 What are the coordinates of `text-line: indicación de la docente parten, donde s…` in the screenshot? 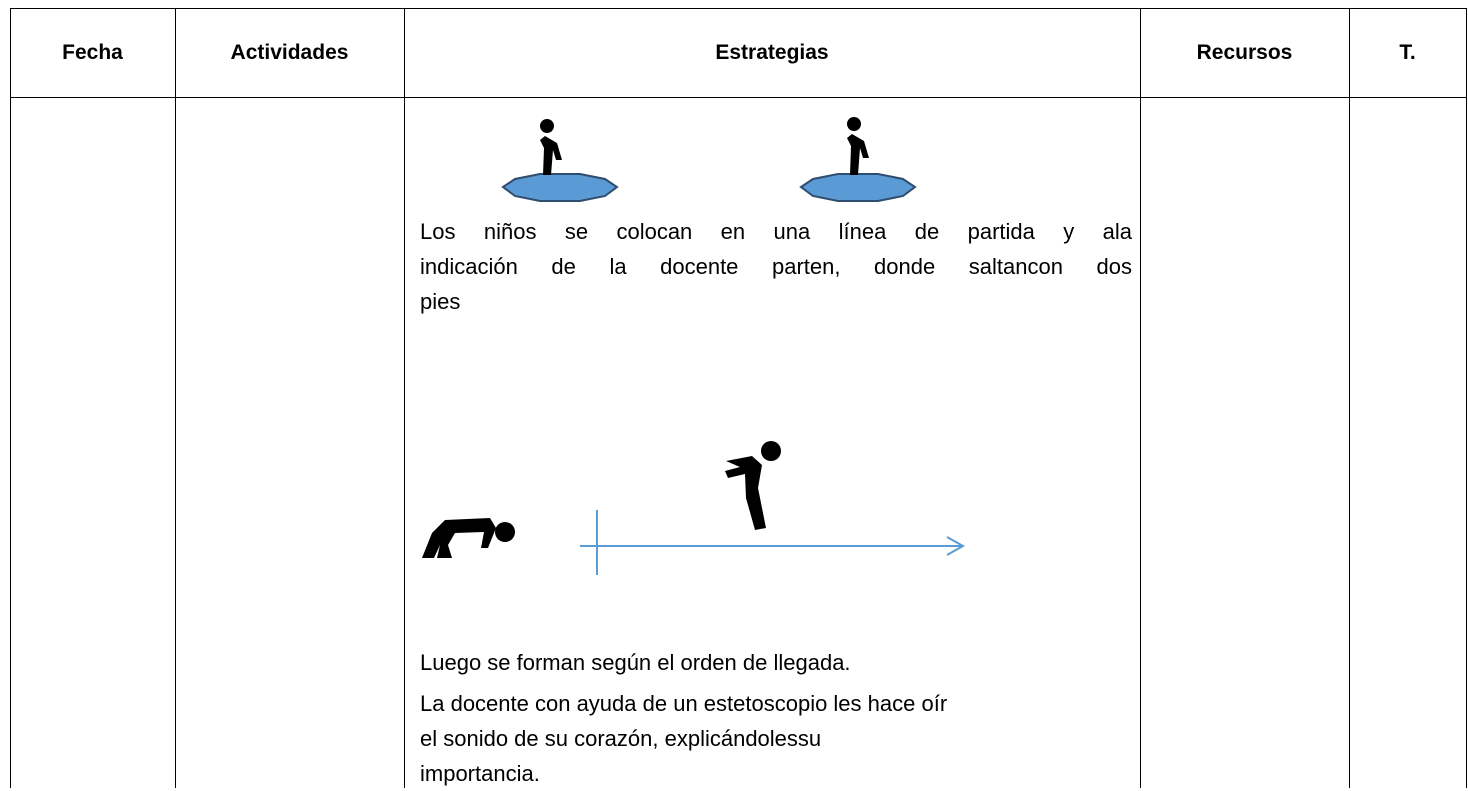 It's located at (776, 266).